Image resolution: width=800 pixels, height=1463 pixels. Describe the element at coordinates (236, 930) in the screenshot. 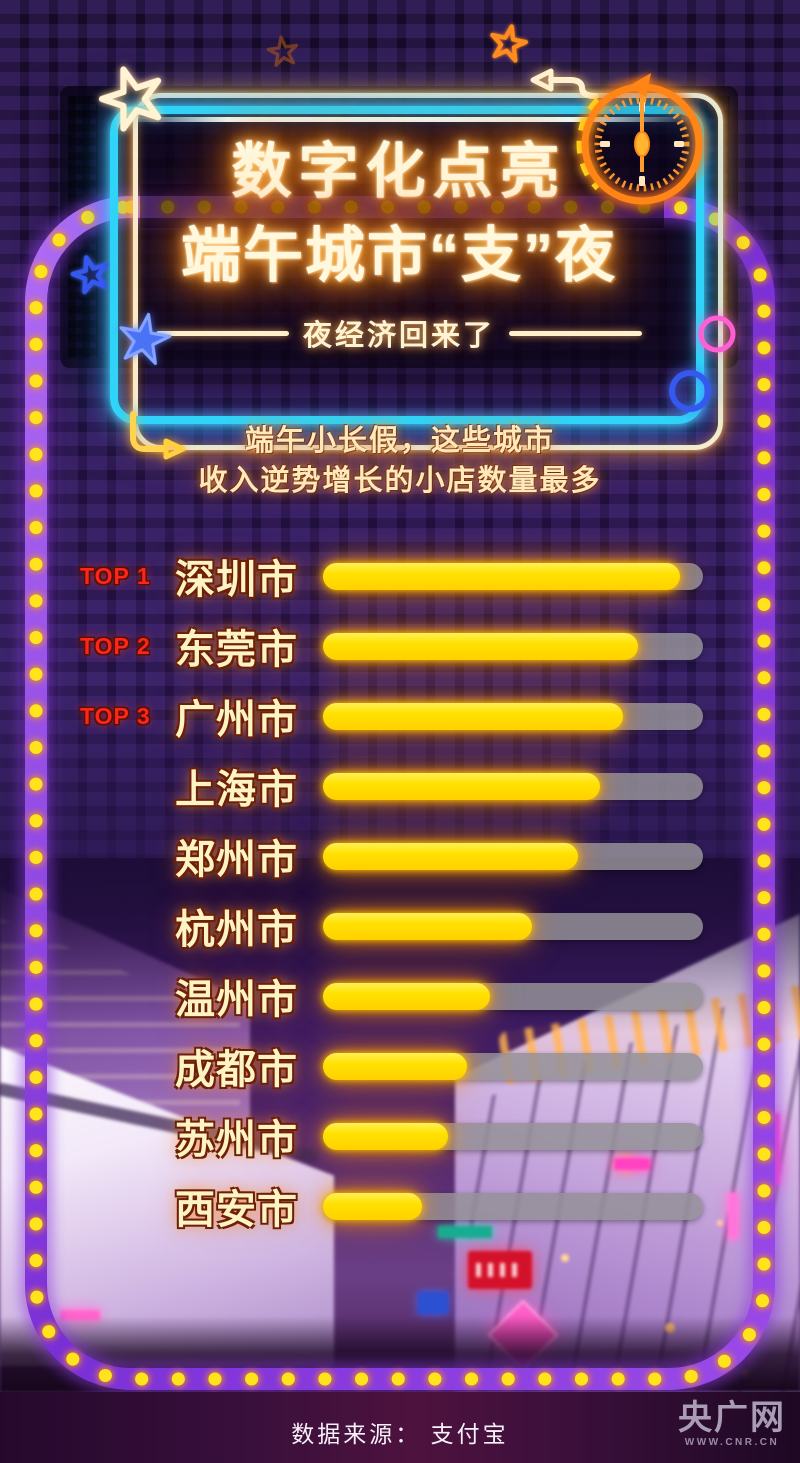

I see `city-label: 杭州市` at that location.